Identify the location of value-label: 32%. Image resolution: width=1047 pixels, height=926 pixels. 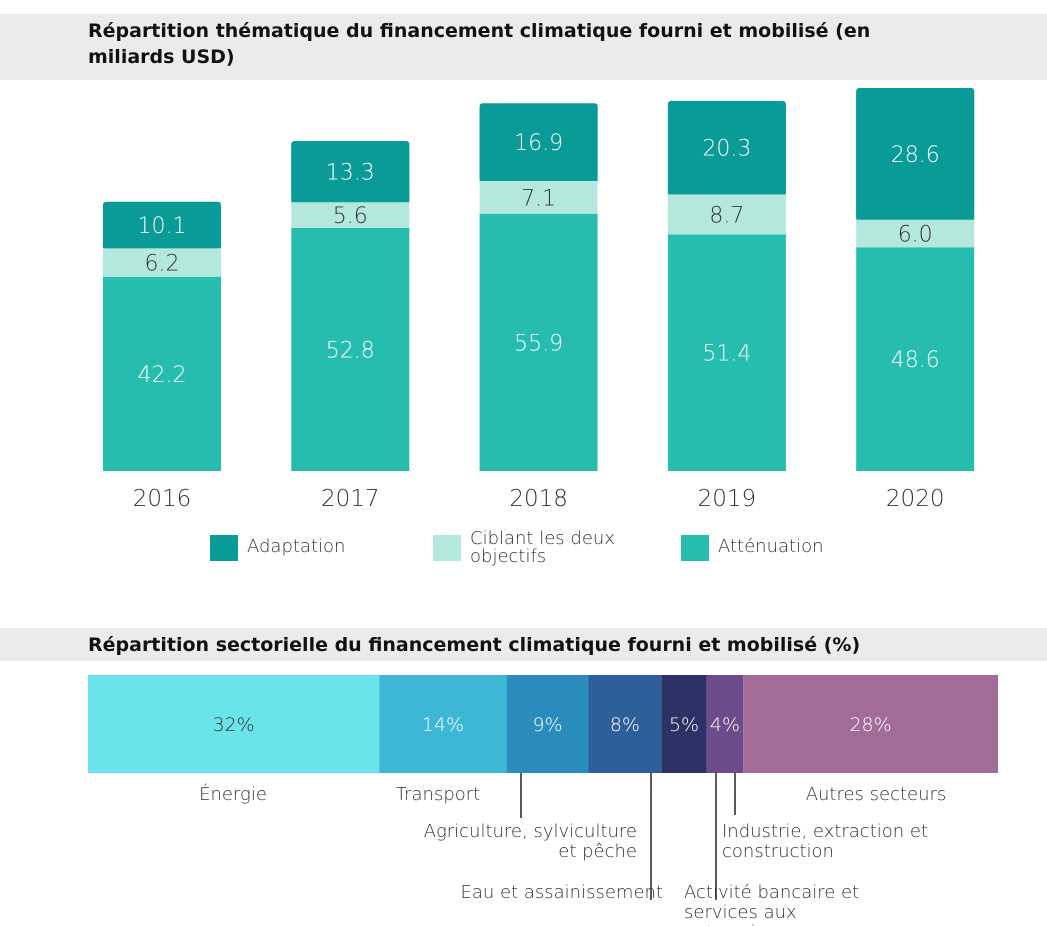
(233, 725).